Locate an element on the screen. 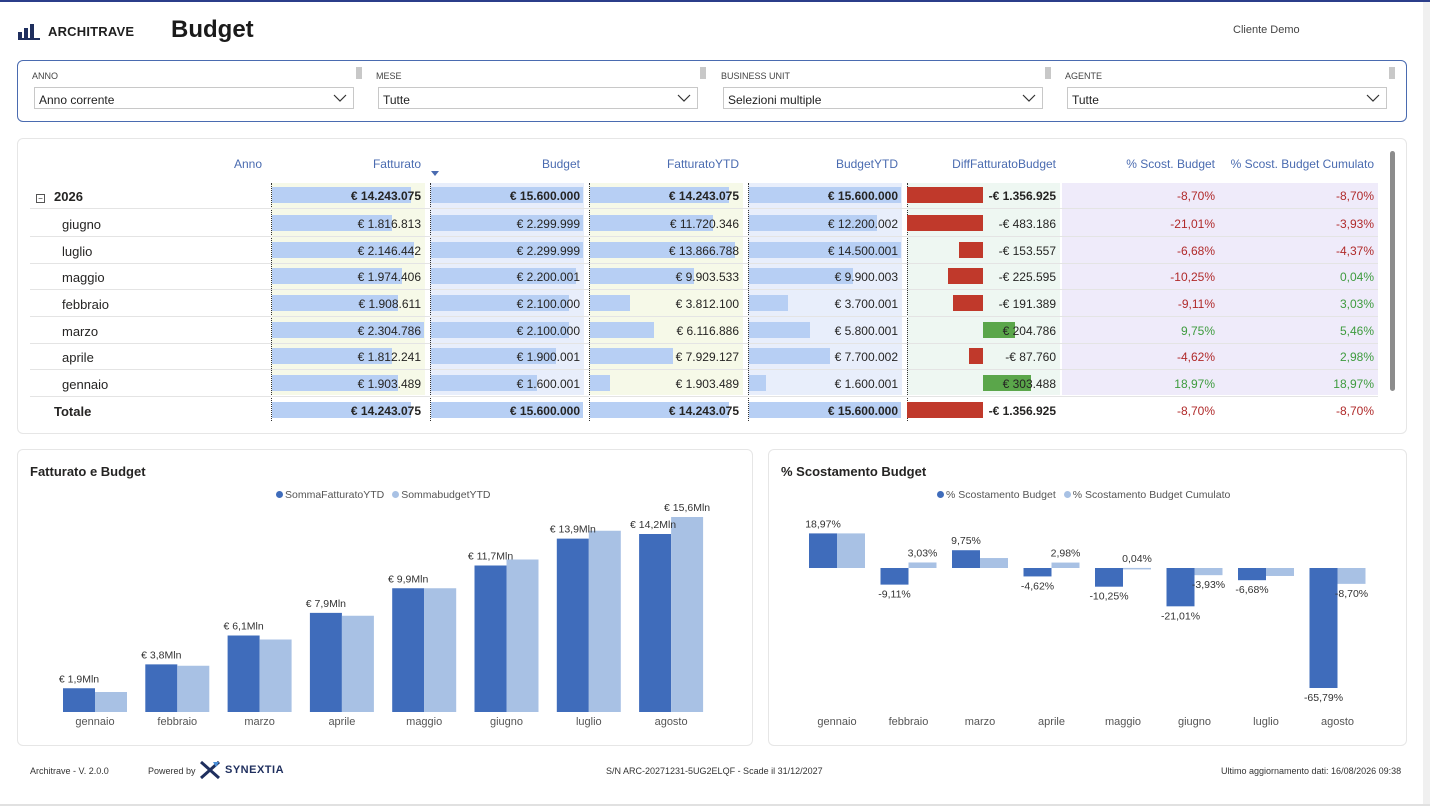 The height and width of the screenshot is (806, 1430). diff-cell: -€ 153.557 is located at coordinates (1027, 251).